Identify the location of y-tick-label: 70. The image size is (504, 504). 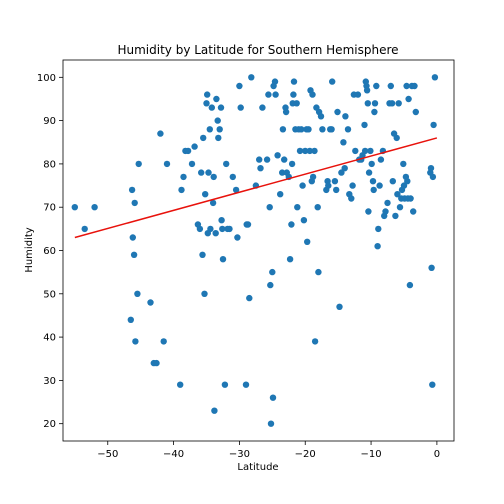
(49, 208).